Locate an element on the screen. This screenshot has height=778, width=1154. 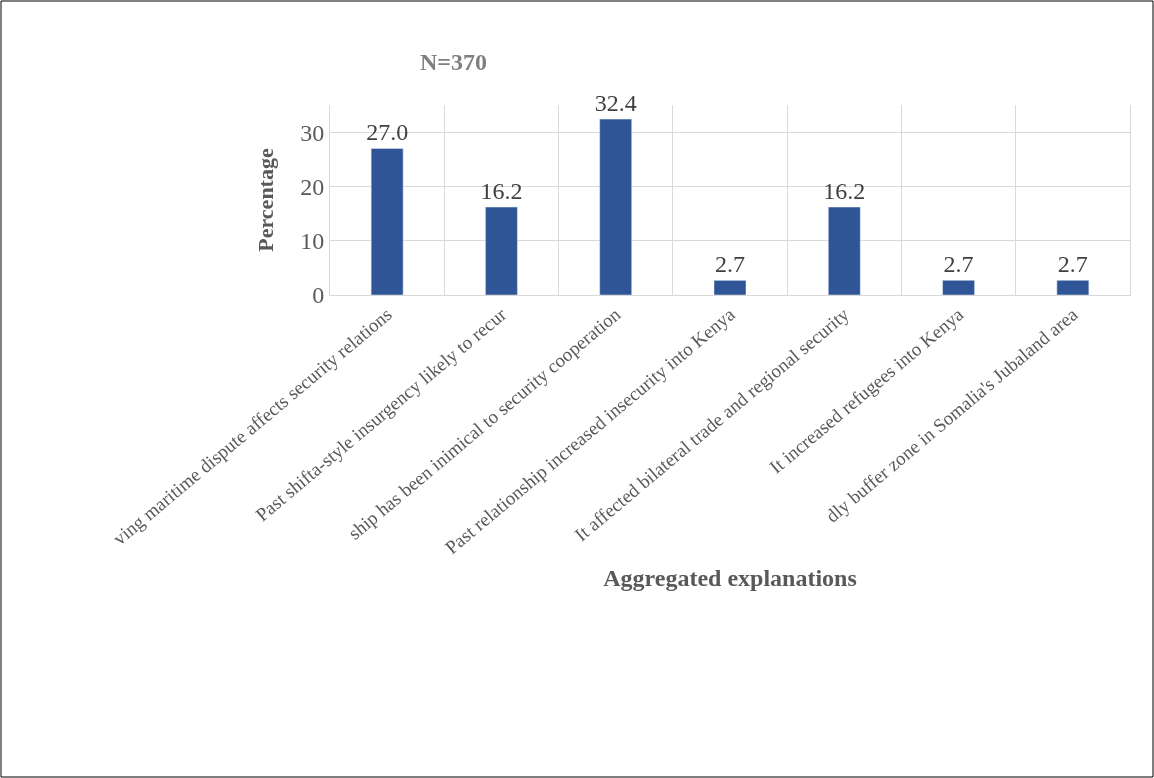
y-tick-label: 20 is located at coordinates (312, 186).